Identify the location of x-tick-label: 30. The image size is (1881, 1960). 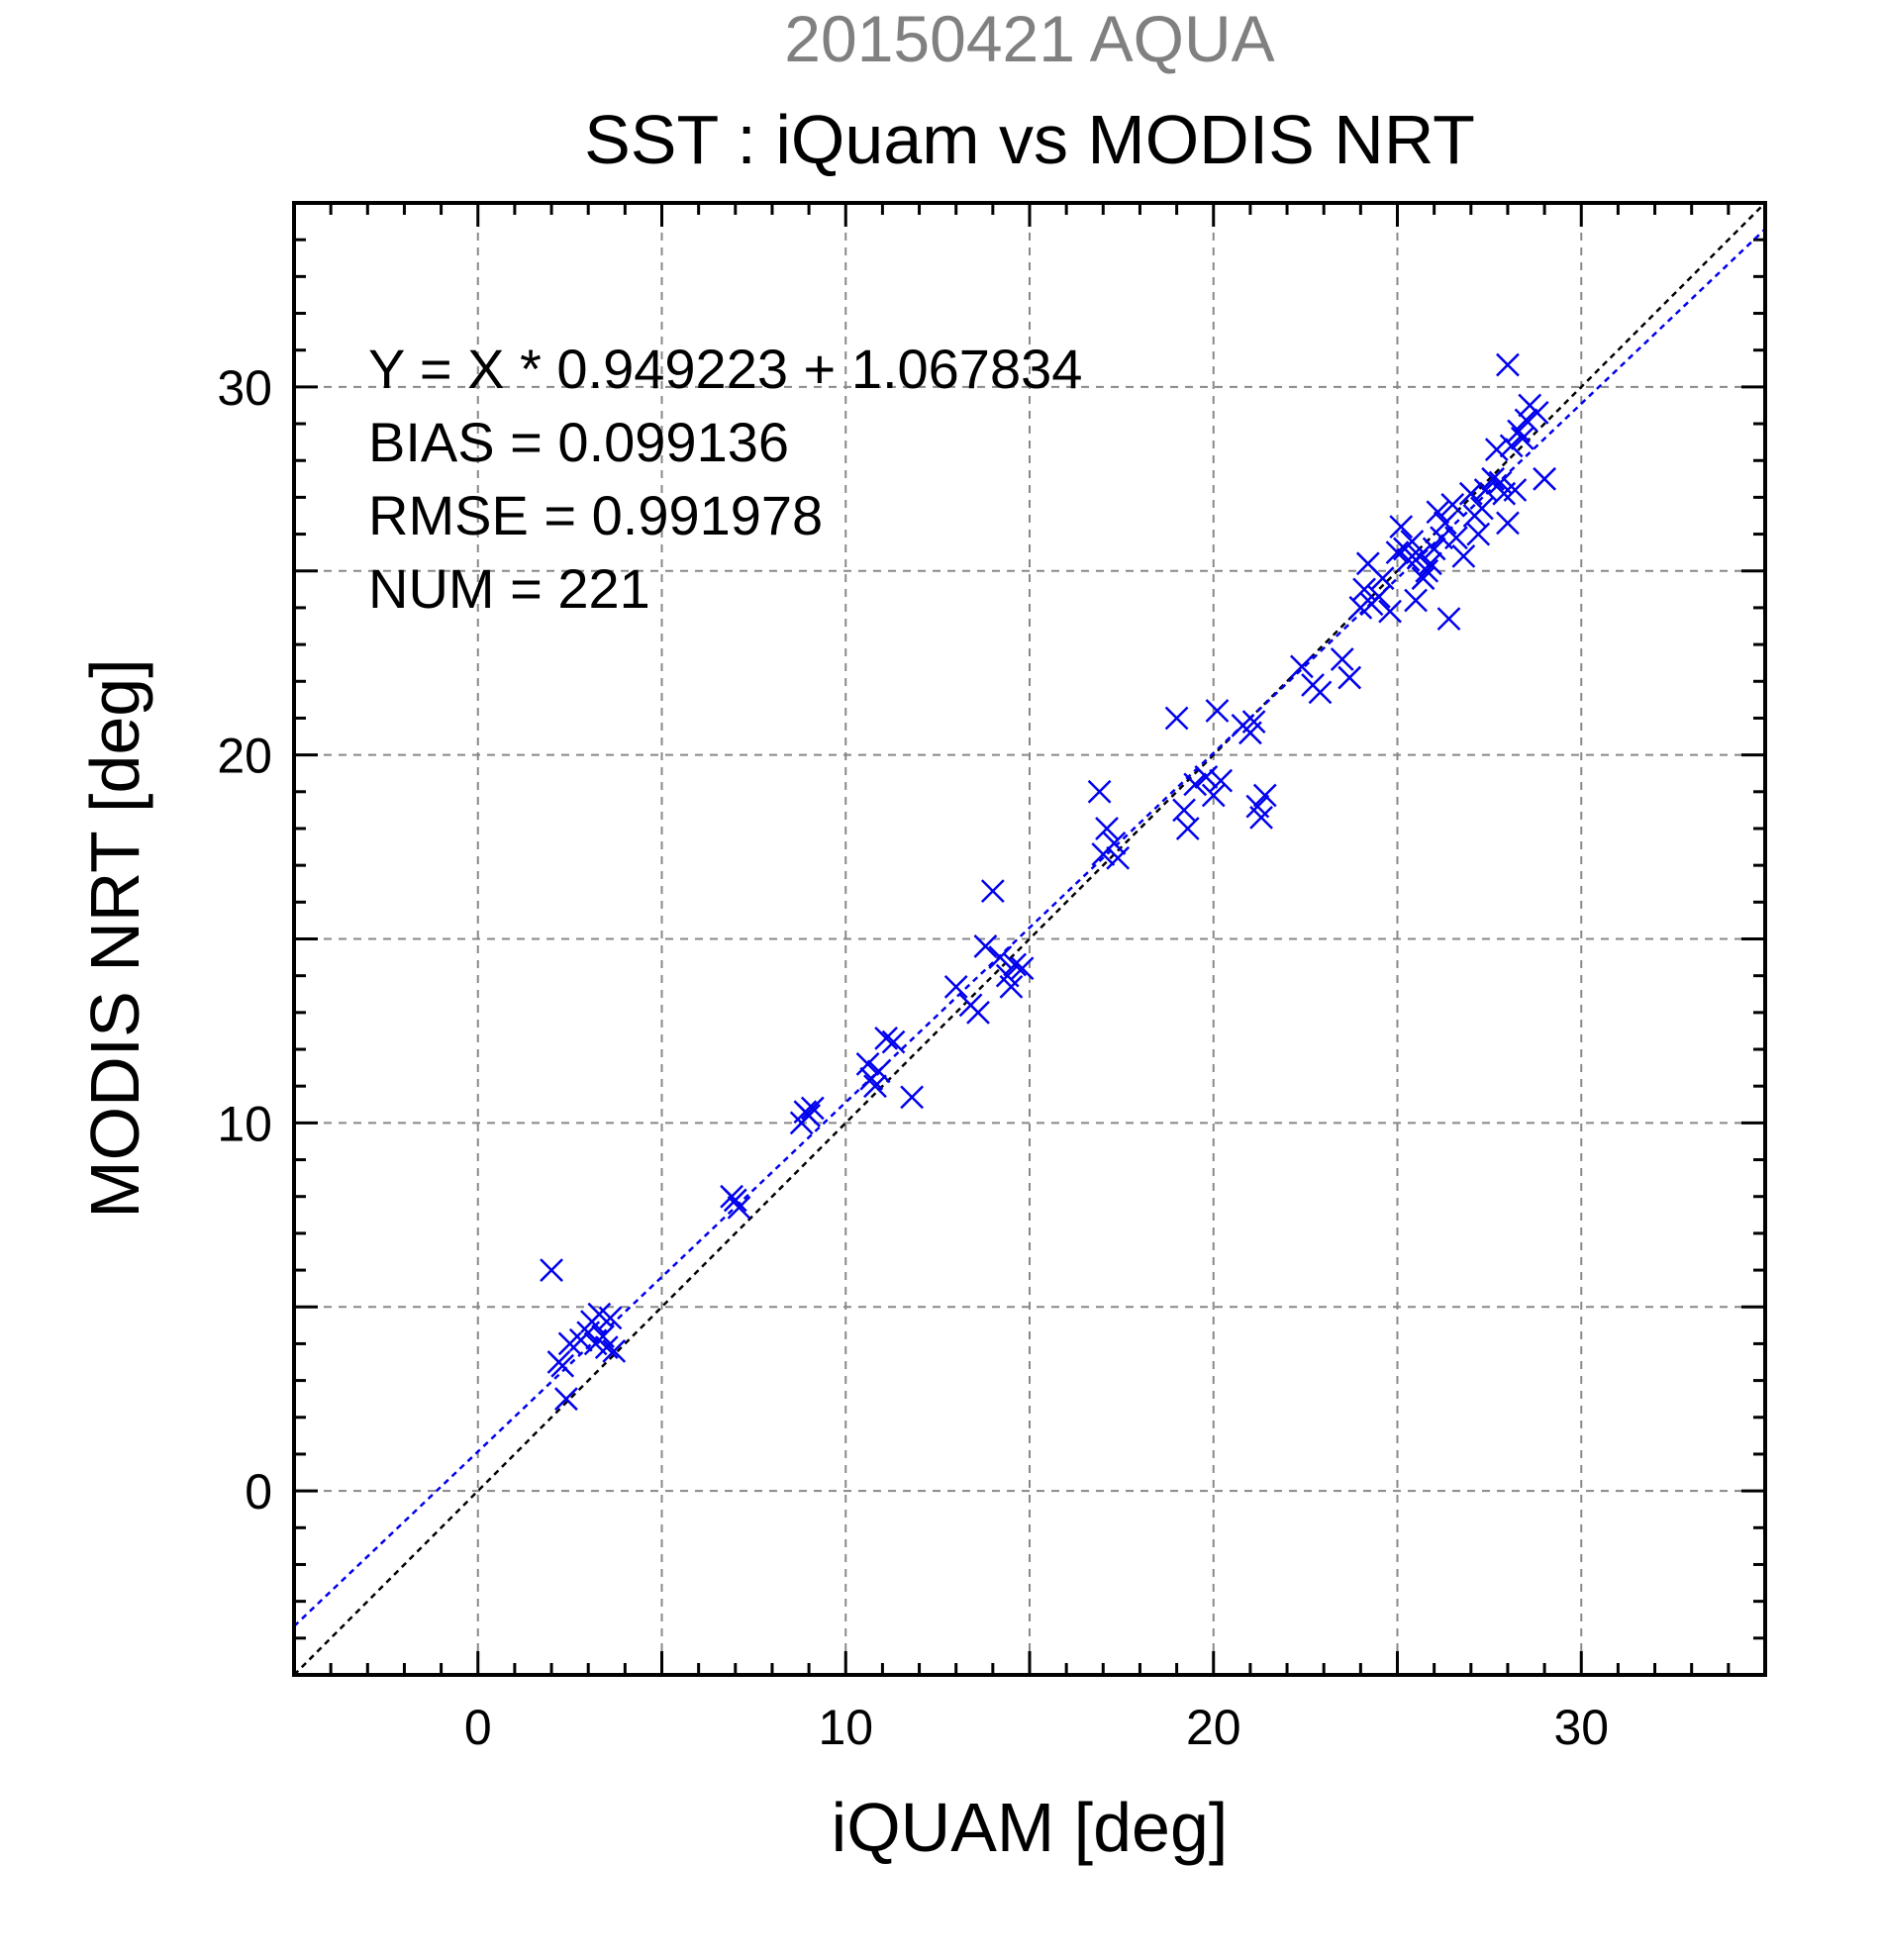
(1581, 1727).